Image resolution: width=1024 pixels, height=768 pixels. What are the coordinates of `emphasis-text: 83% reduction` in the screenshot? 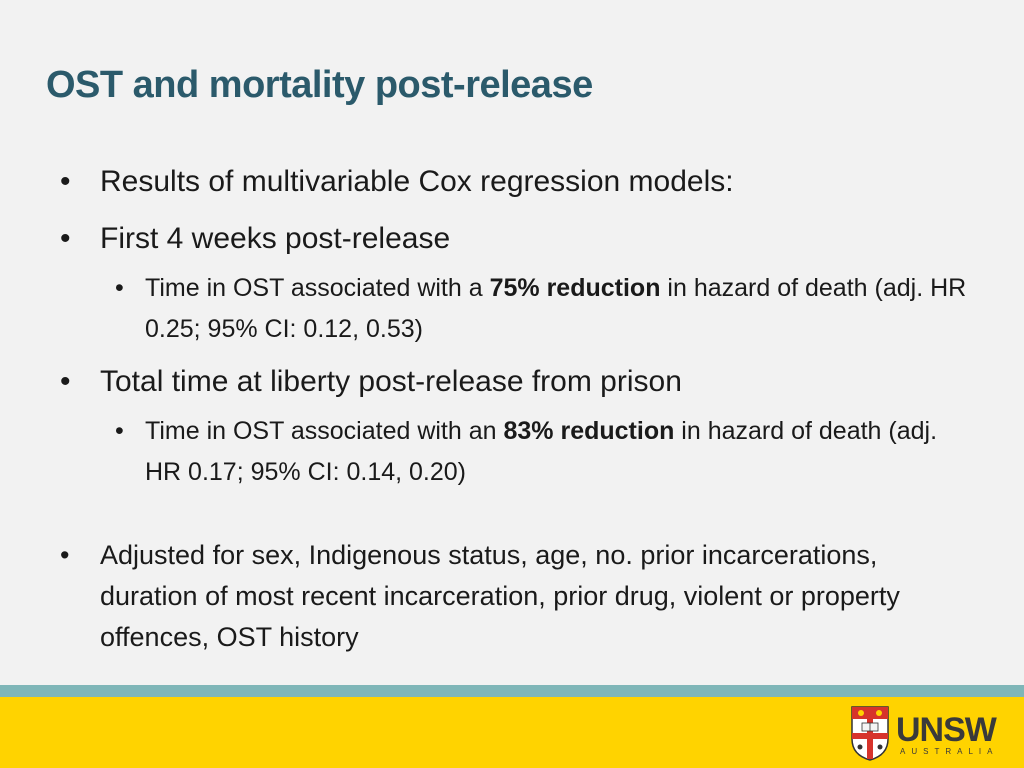 It's located at (589, 431).